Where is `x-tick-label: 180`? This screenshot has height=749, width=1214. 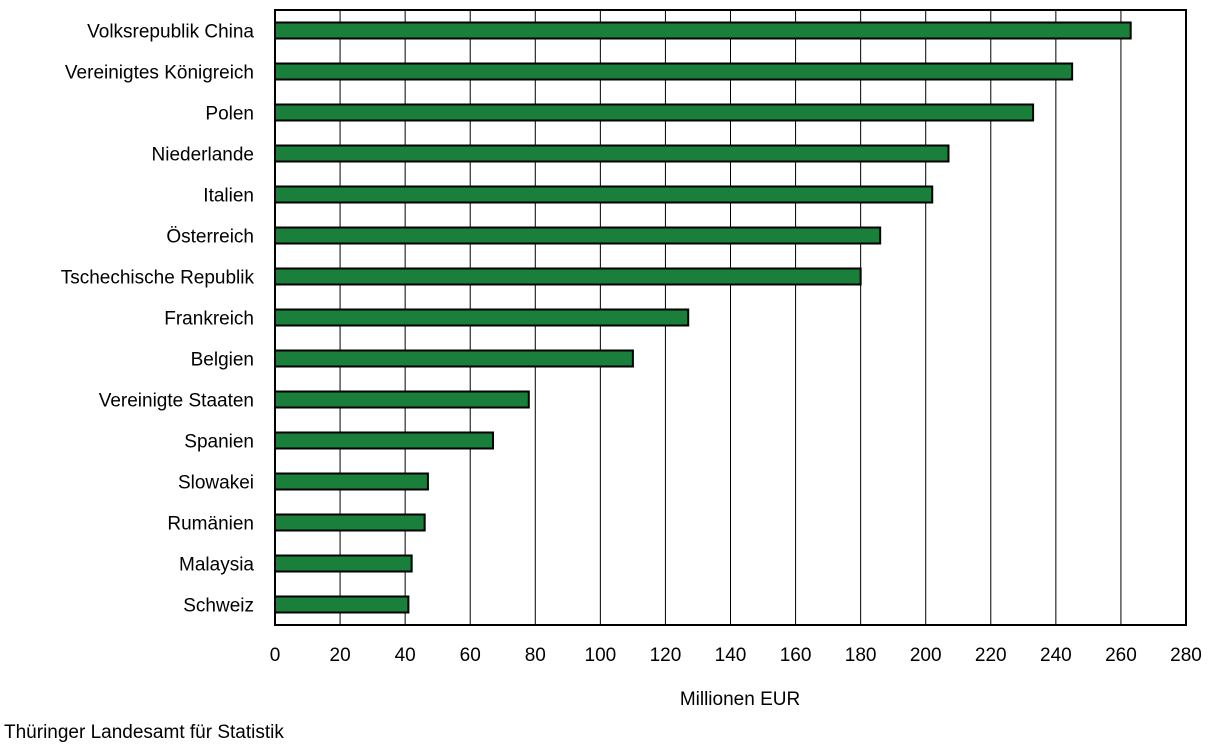
x-tick-label: 180 is located at coordinates (861, 655).